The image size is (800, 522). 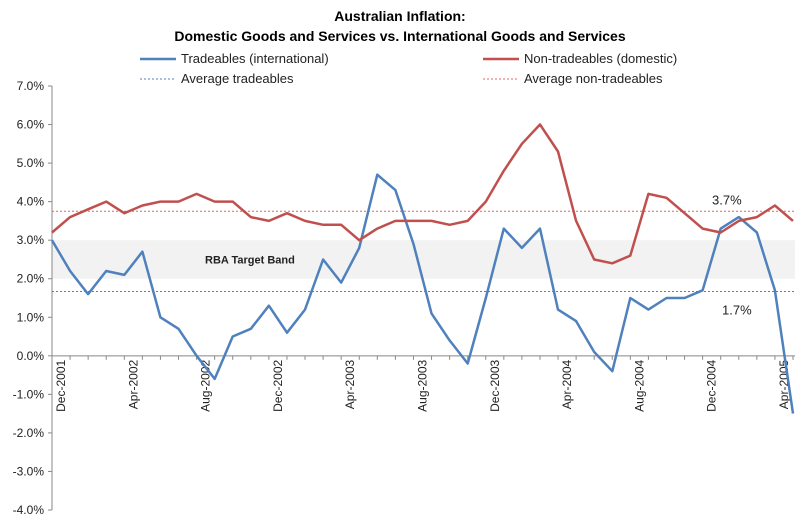 What do you see at coordinates (31, 317) in the screenshot?
I see `y-tick-label: 1.0%` at bounding box center [31, 317].